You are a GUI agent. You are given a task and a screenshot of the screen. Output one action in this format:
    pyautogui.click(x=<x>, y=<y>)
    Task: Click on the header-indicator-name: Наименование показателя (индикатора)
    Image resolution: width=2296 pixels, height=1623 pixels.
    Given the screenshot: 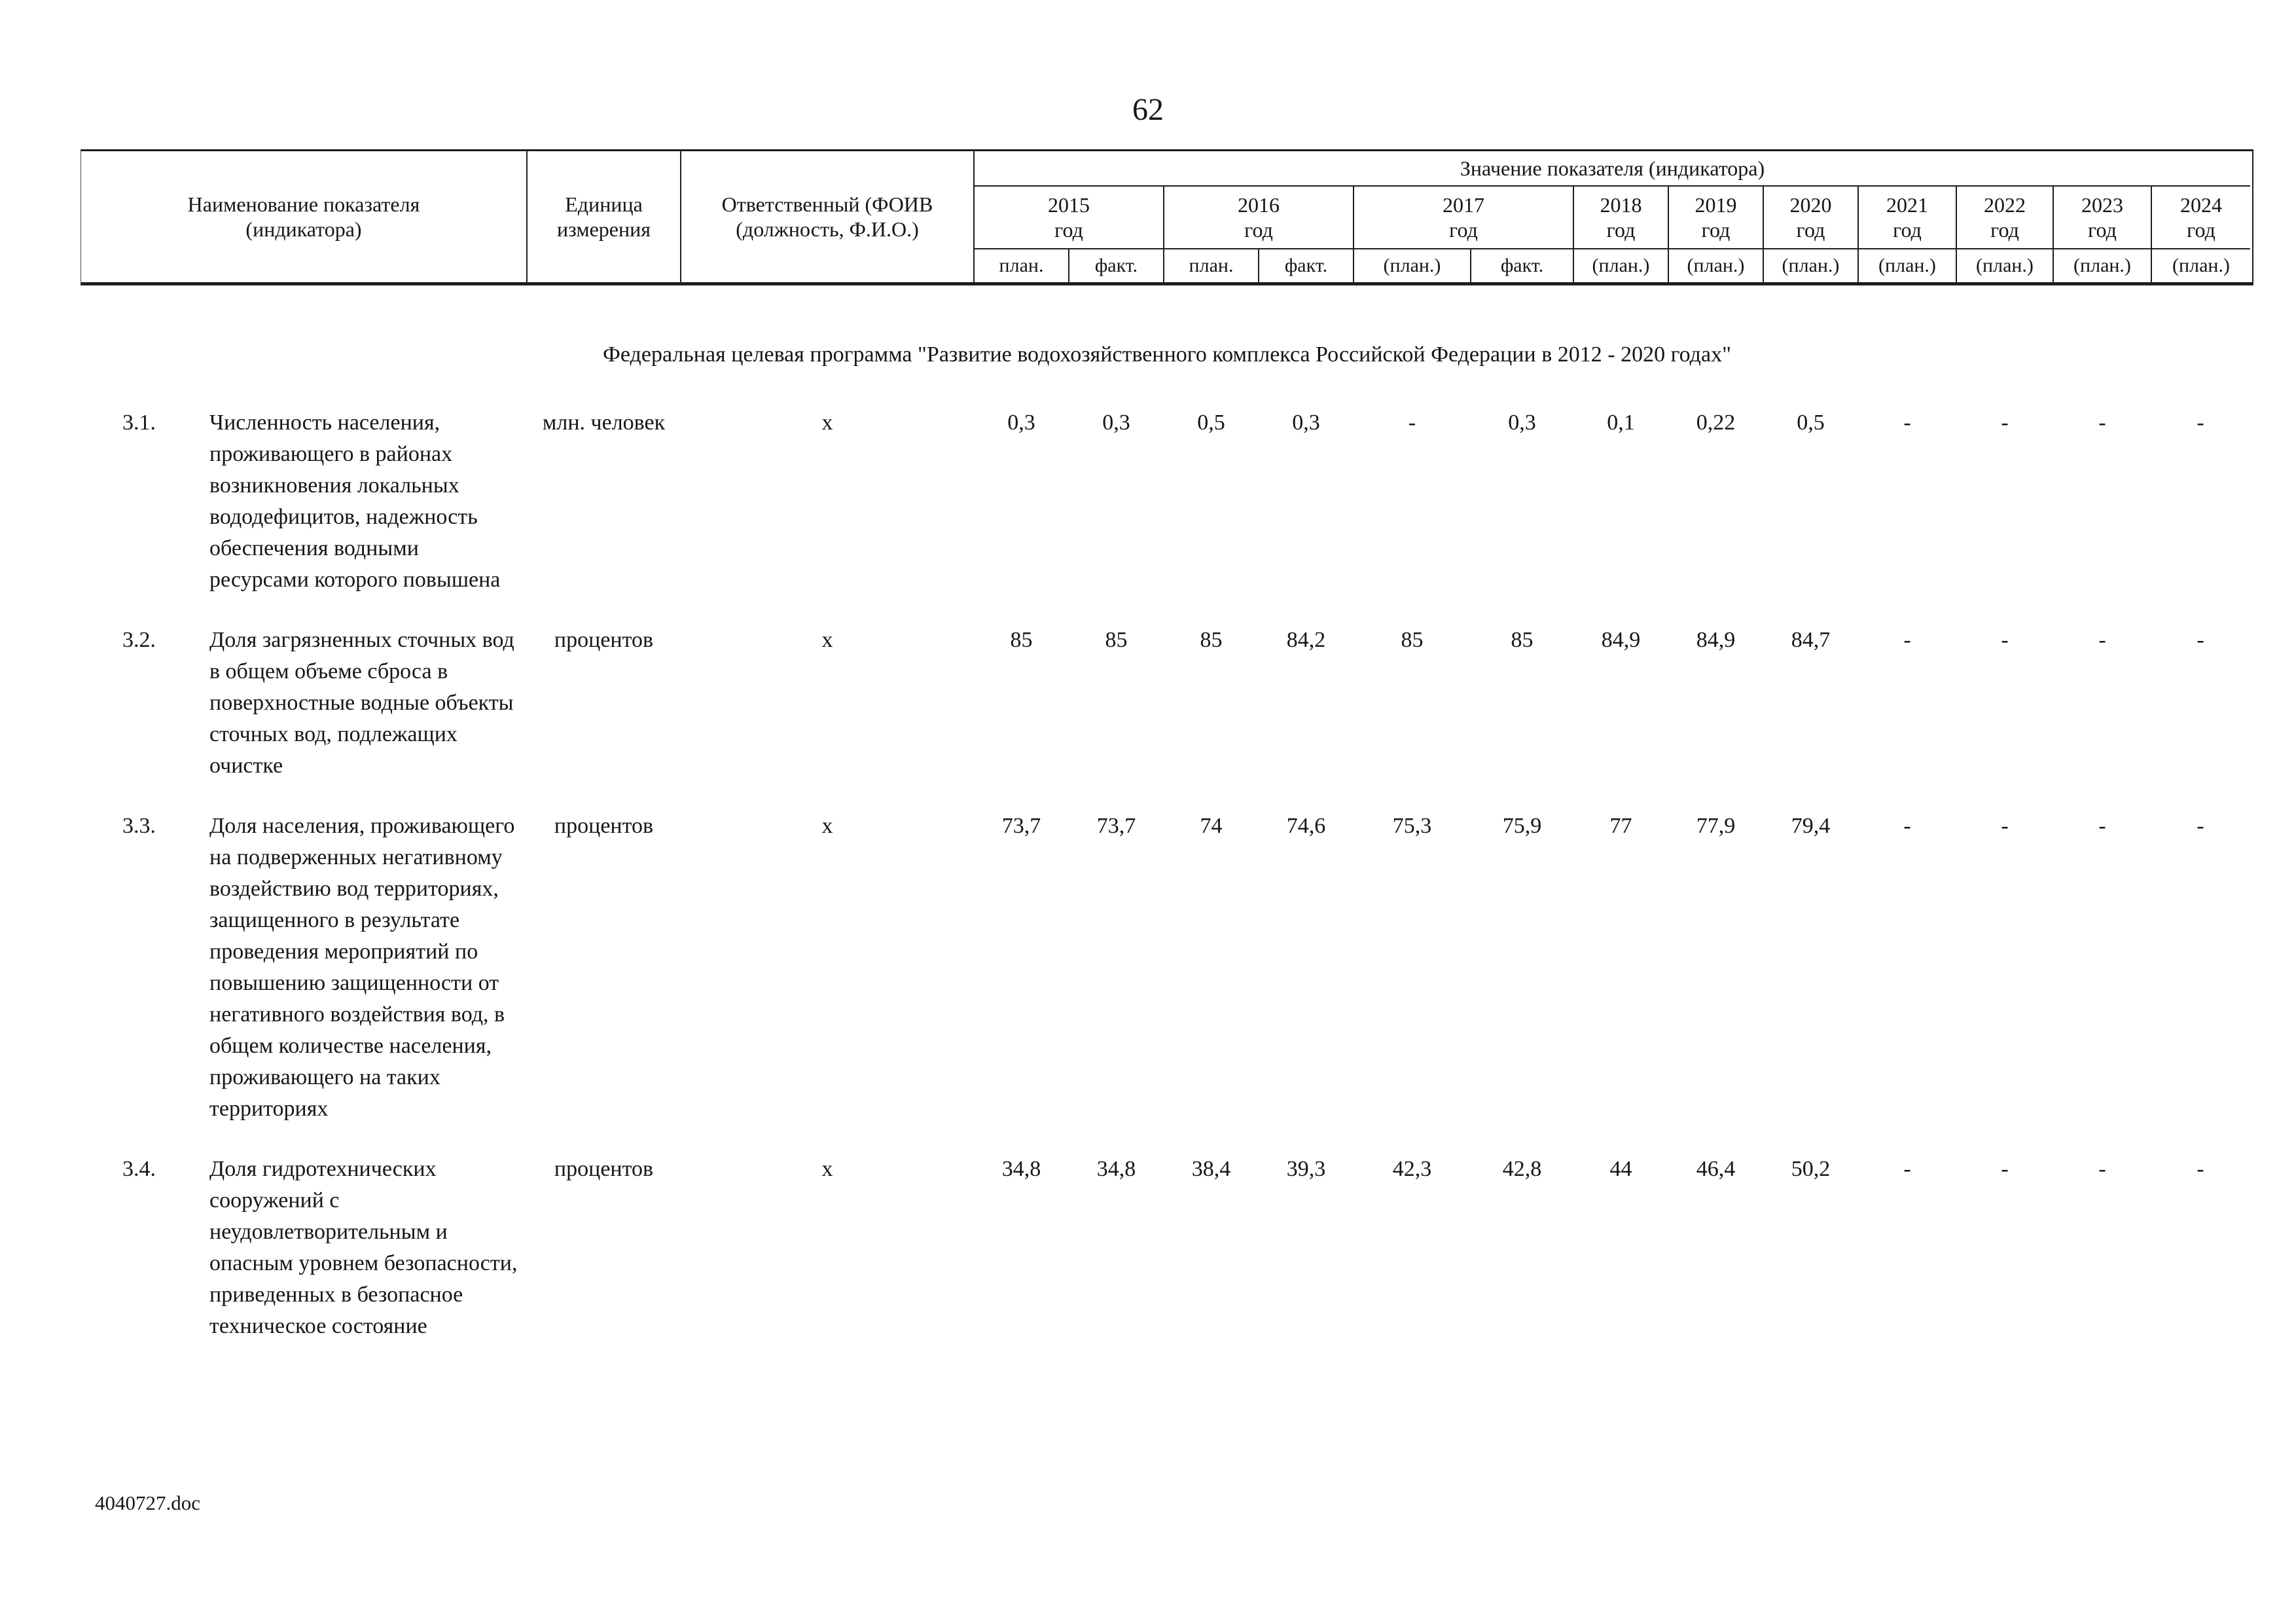 What is the action you would take?
    pyautogui.click(x=304, y=216)
    